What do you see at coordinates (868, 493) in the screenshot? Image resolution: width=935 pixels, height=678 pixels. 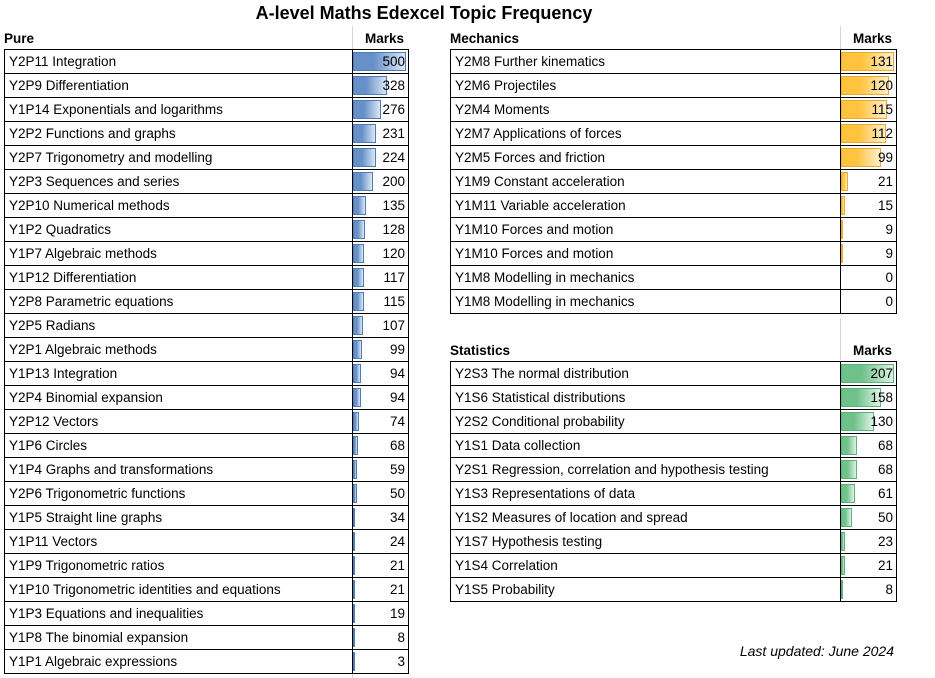 I see `marks-cell: 61` at bounding box center [868, 493].